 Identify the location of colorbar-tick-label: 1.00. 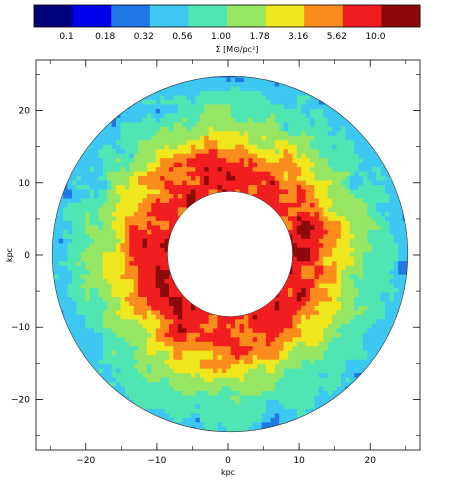
(221, 37).